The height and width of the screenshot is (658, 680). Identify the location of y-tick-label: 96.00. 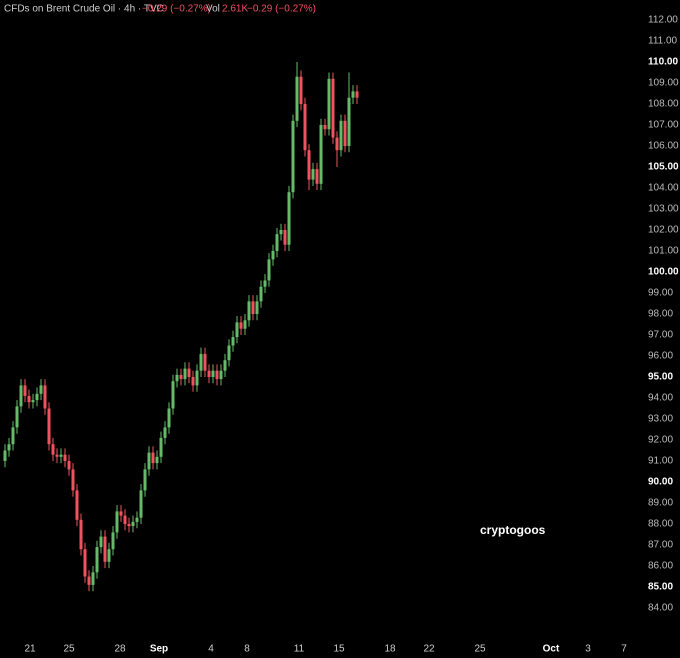
(660, 356).